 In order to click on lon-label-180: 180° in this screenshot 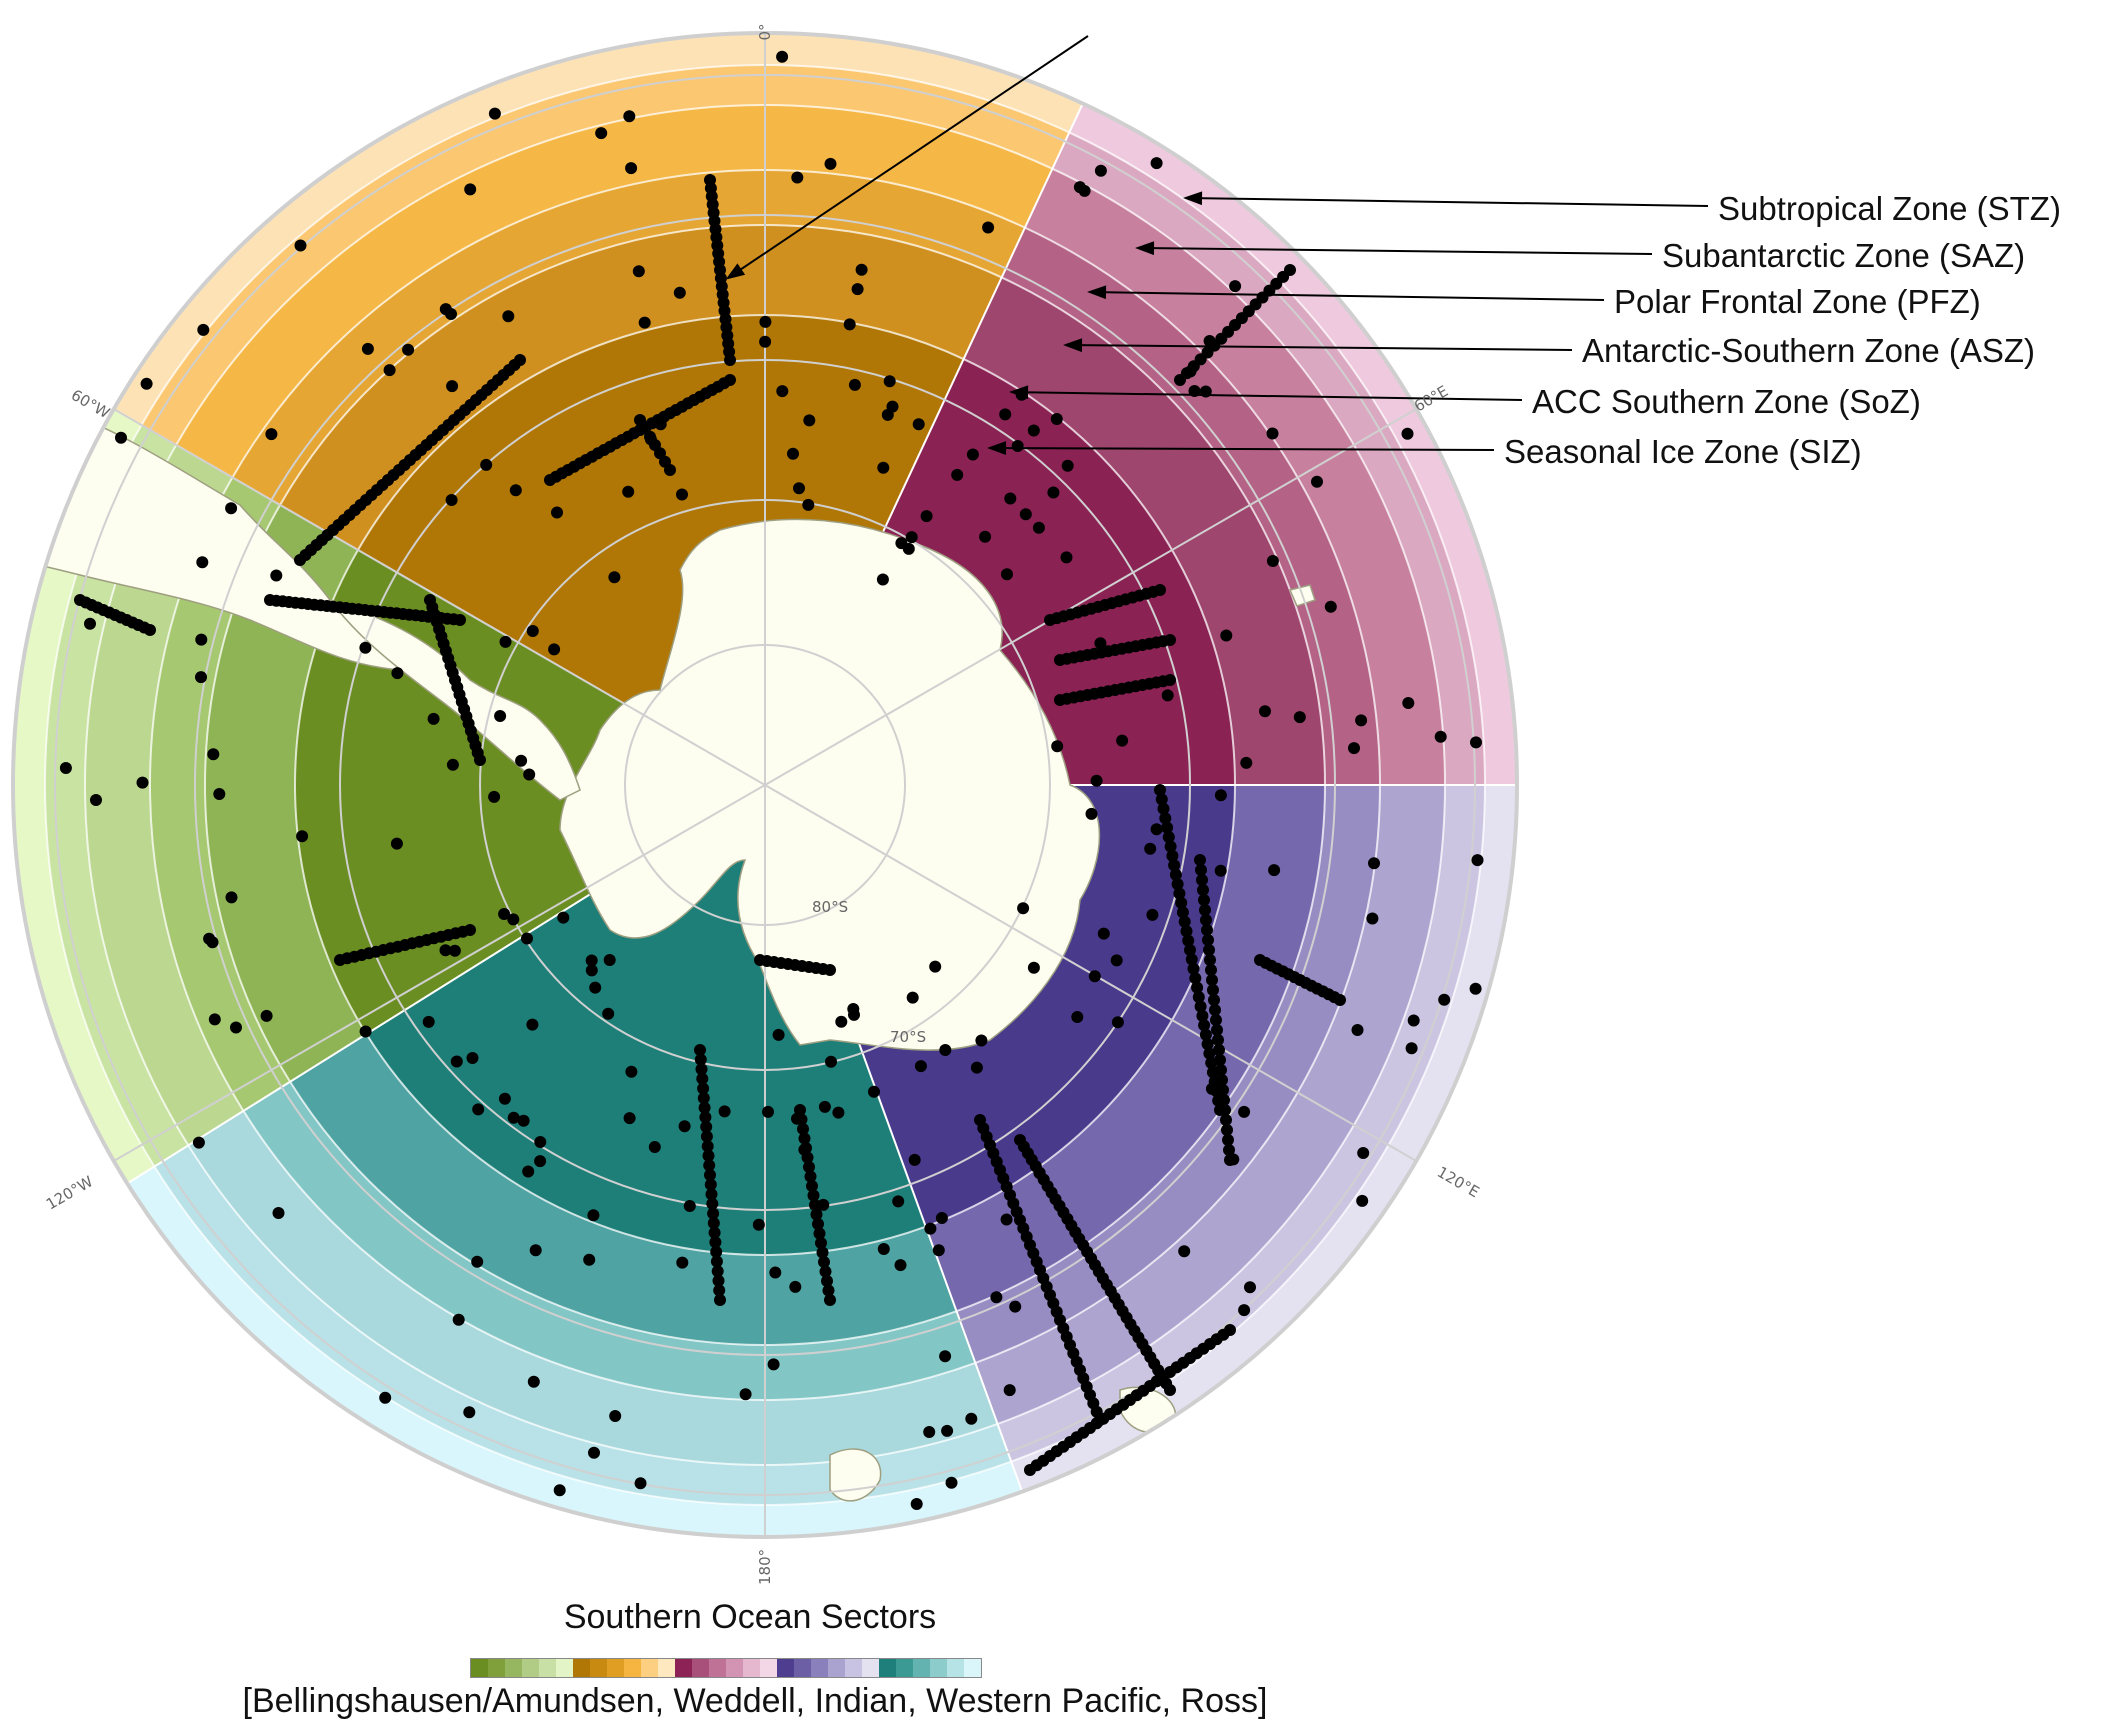, I will do `click(765, 1567)`.